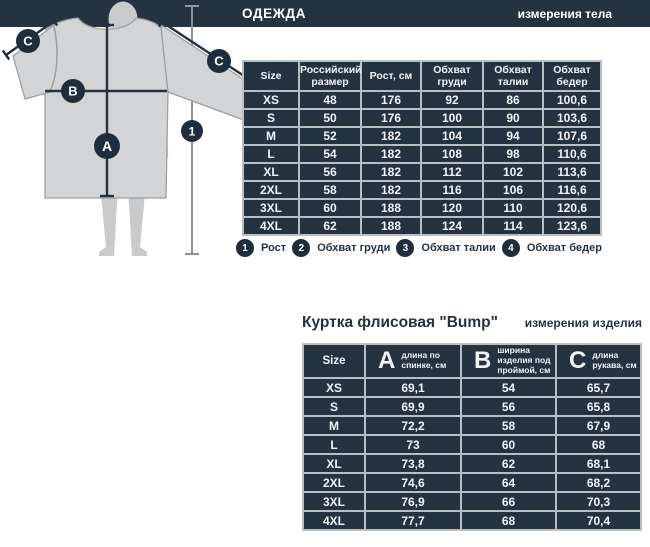 Image resolution: width=650 pixels, height=547 pixels. I want to click on value-cell: 116,6, so click(572, 190).